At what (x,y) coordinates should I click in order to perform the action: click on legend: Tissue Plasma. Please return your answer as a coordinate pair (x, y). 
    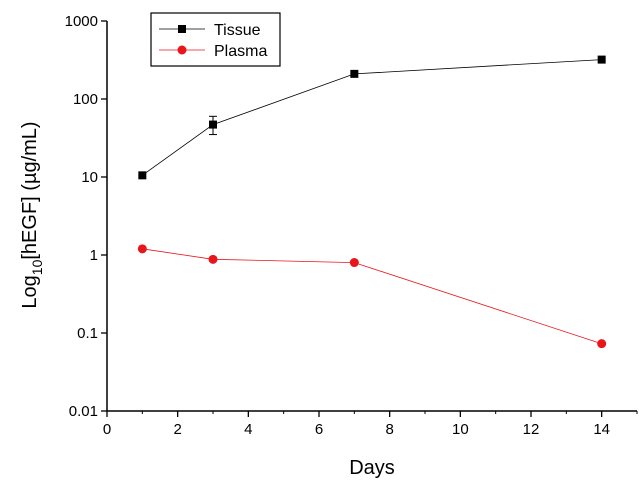
    Looking at the image, I should click on (215, 39).